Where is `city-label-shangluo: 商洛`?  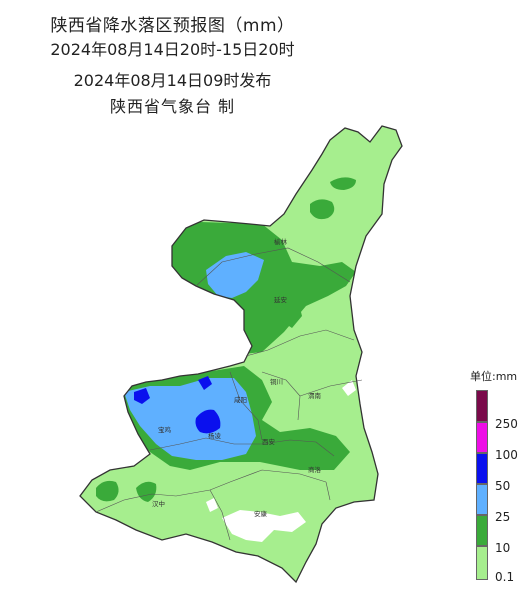 city-label-shangluo: 商洛 is located at coordinates (315, 469).